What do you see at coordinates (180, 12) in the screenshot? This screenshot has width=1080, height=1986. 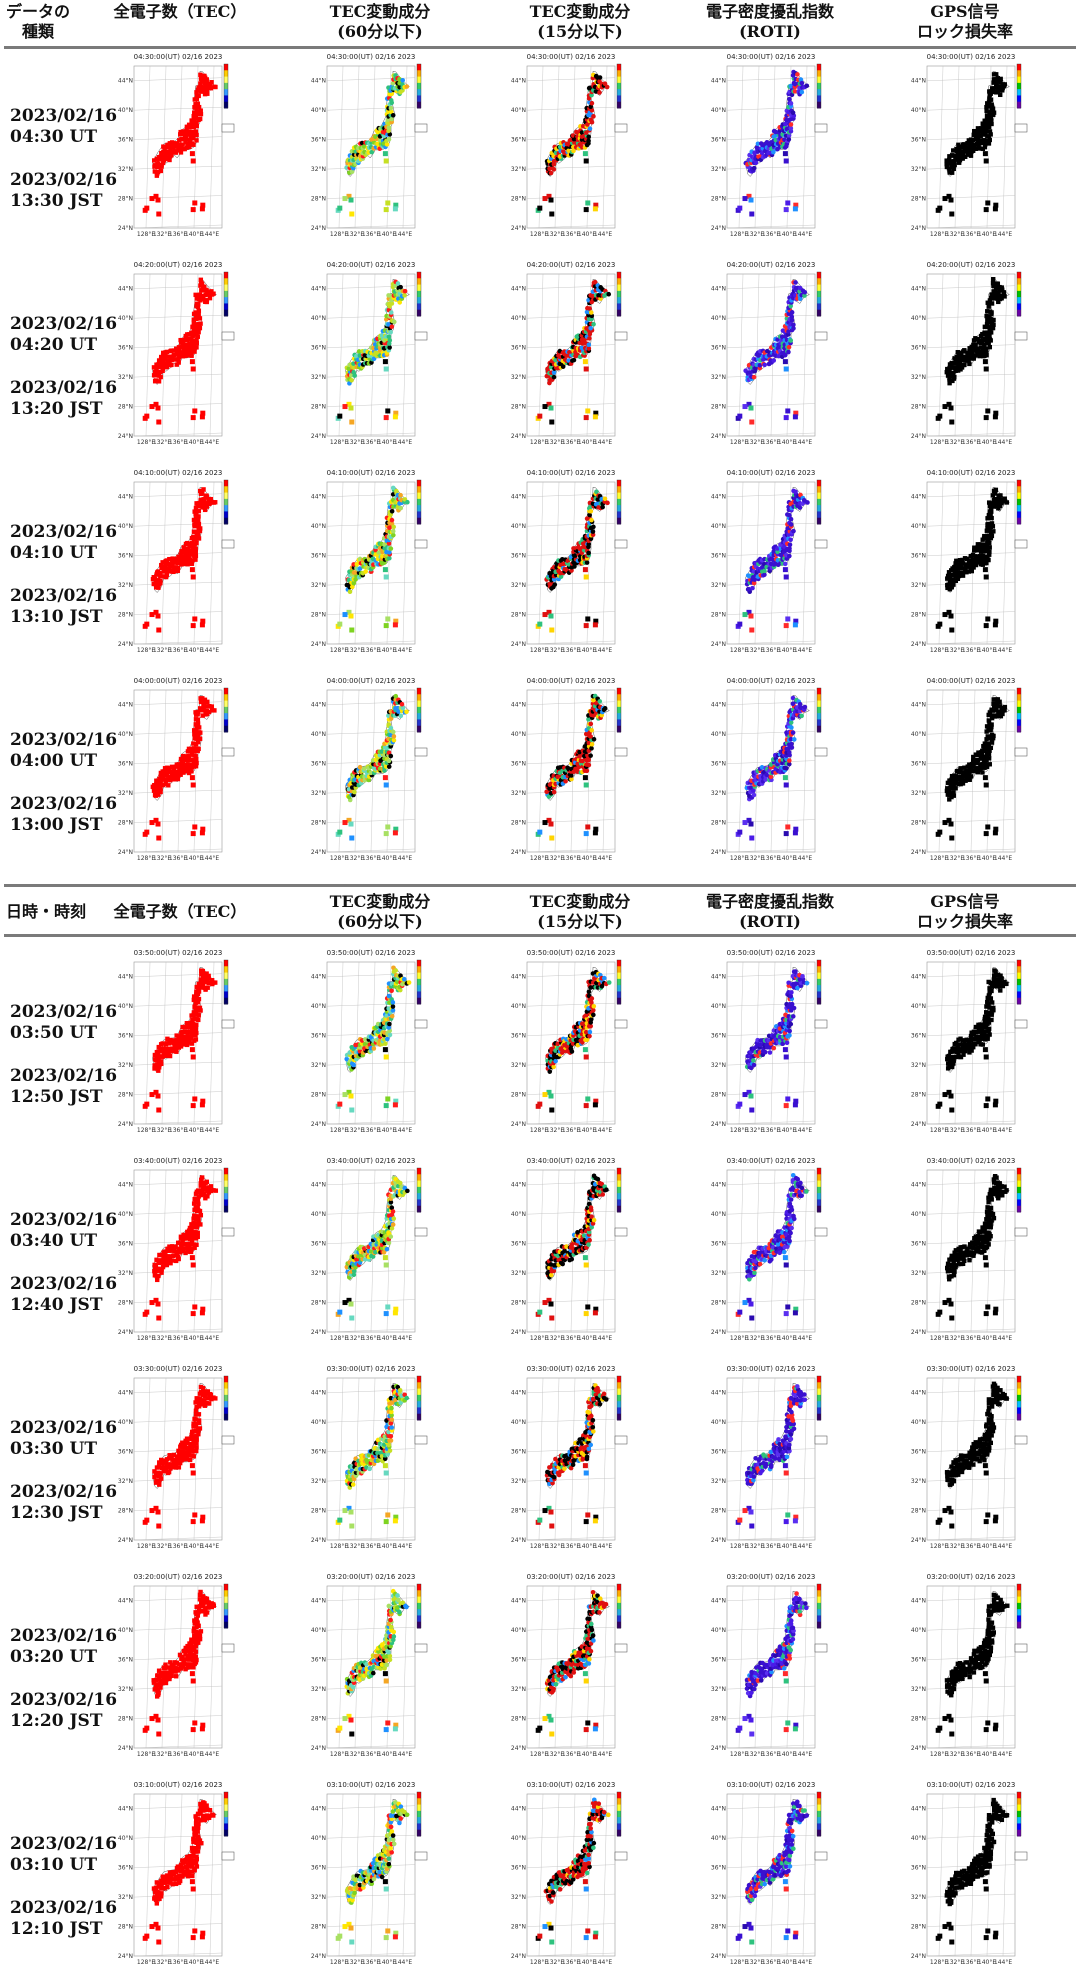 I see `header-tec: 全電子数（TEC）` at bounding box center [180, 12].